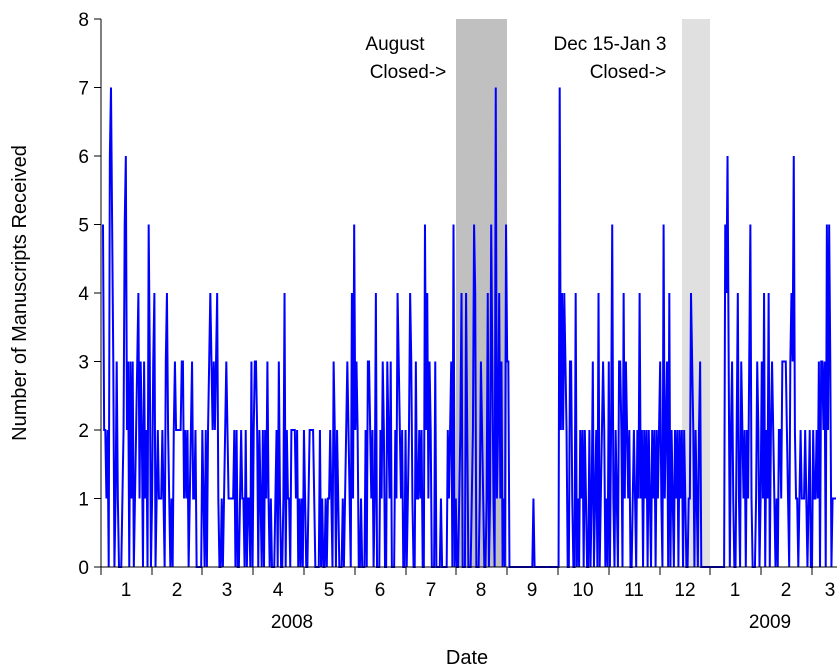 This screenshot has height=672, width=840. What do you see at coordinates (83, 157) in the screenshot?
I see `y-tick-label: 6` at bounding box center [83, 157].